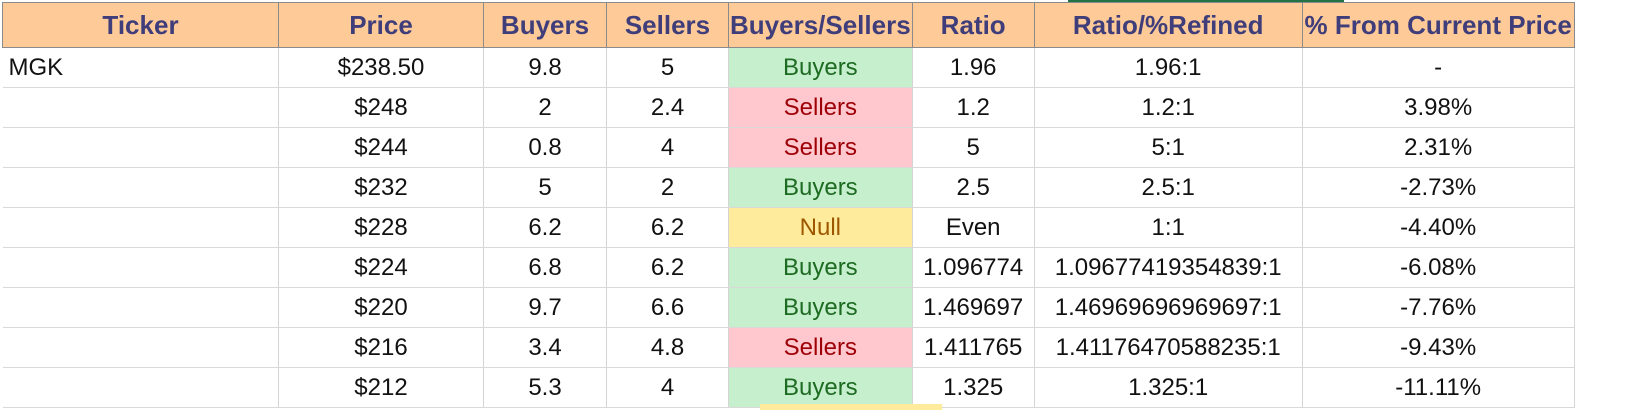 Image resolution: width=1634 pixels, height=410 pixels. Describe the element at coordinates (1438, 267) in the screenshot. I see `pct-from-current-cell: -6.08%` at that location.